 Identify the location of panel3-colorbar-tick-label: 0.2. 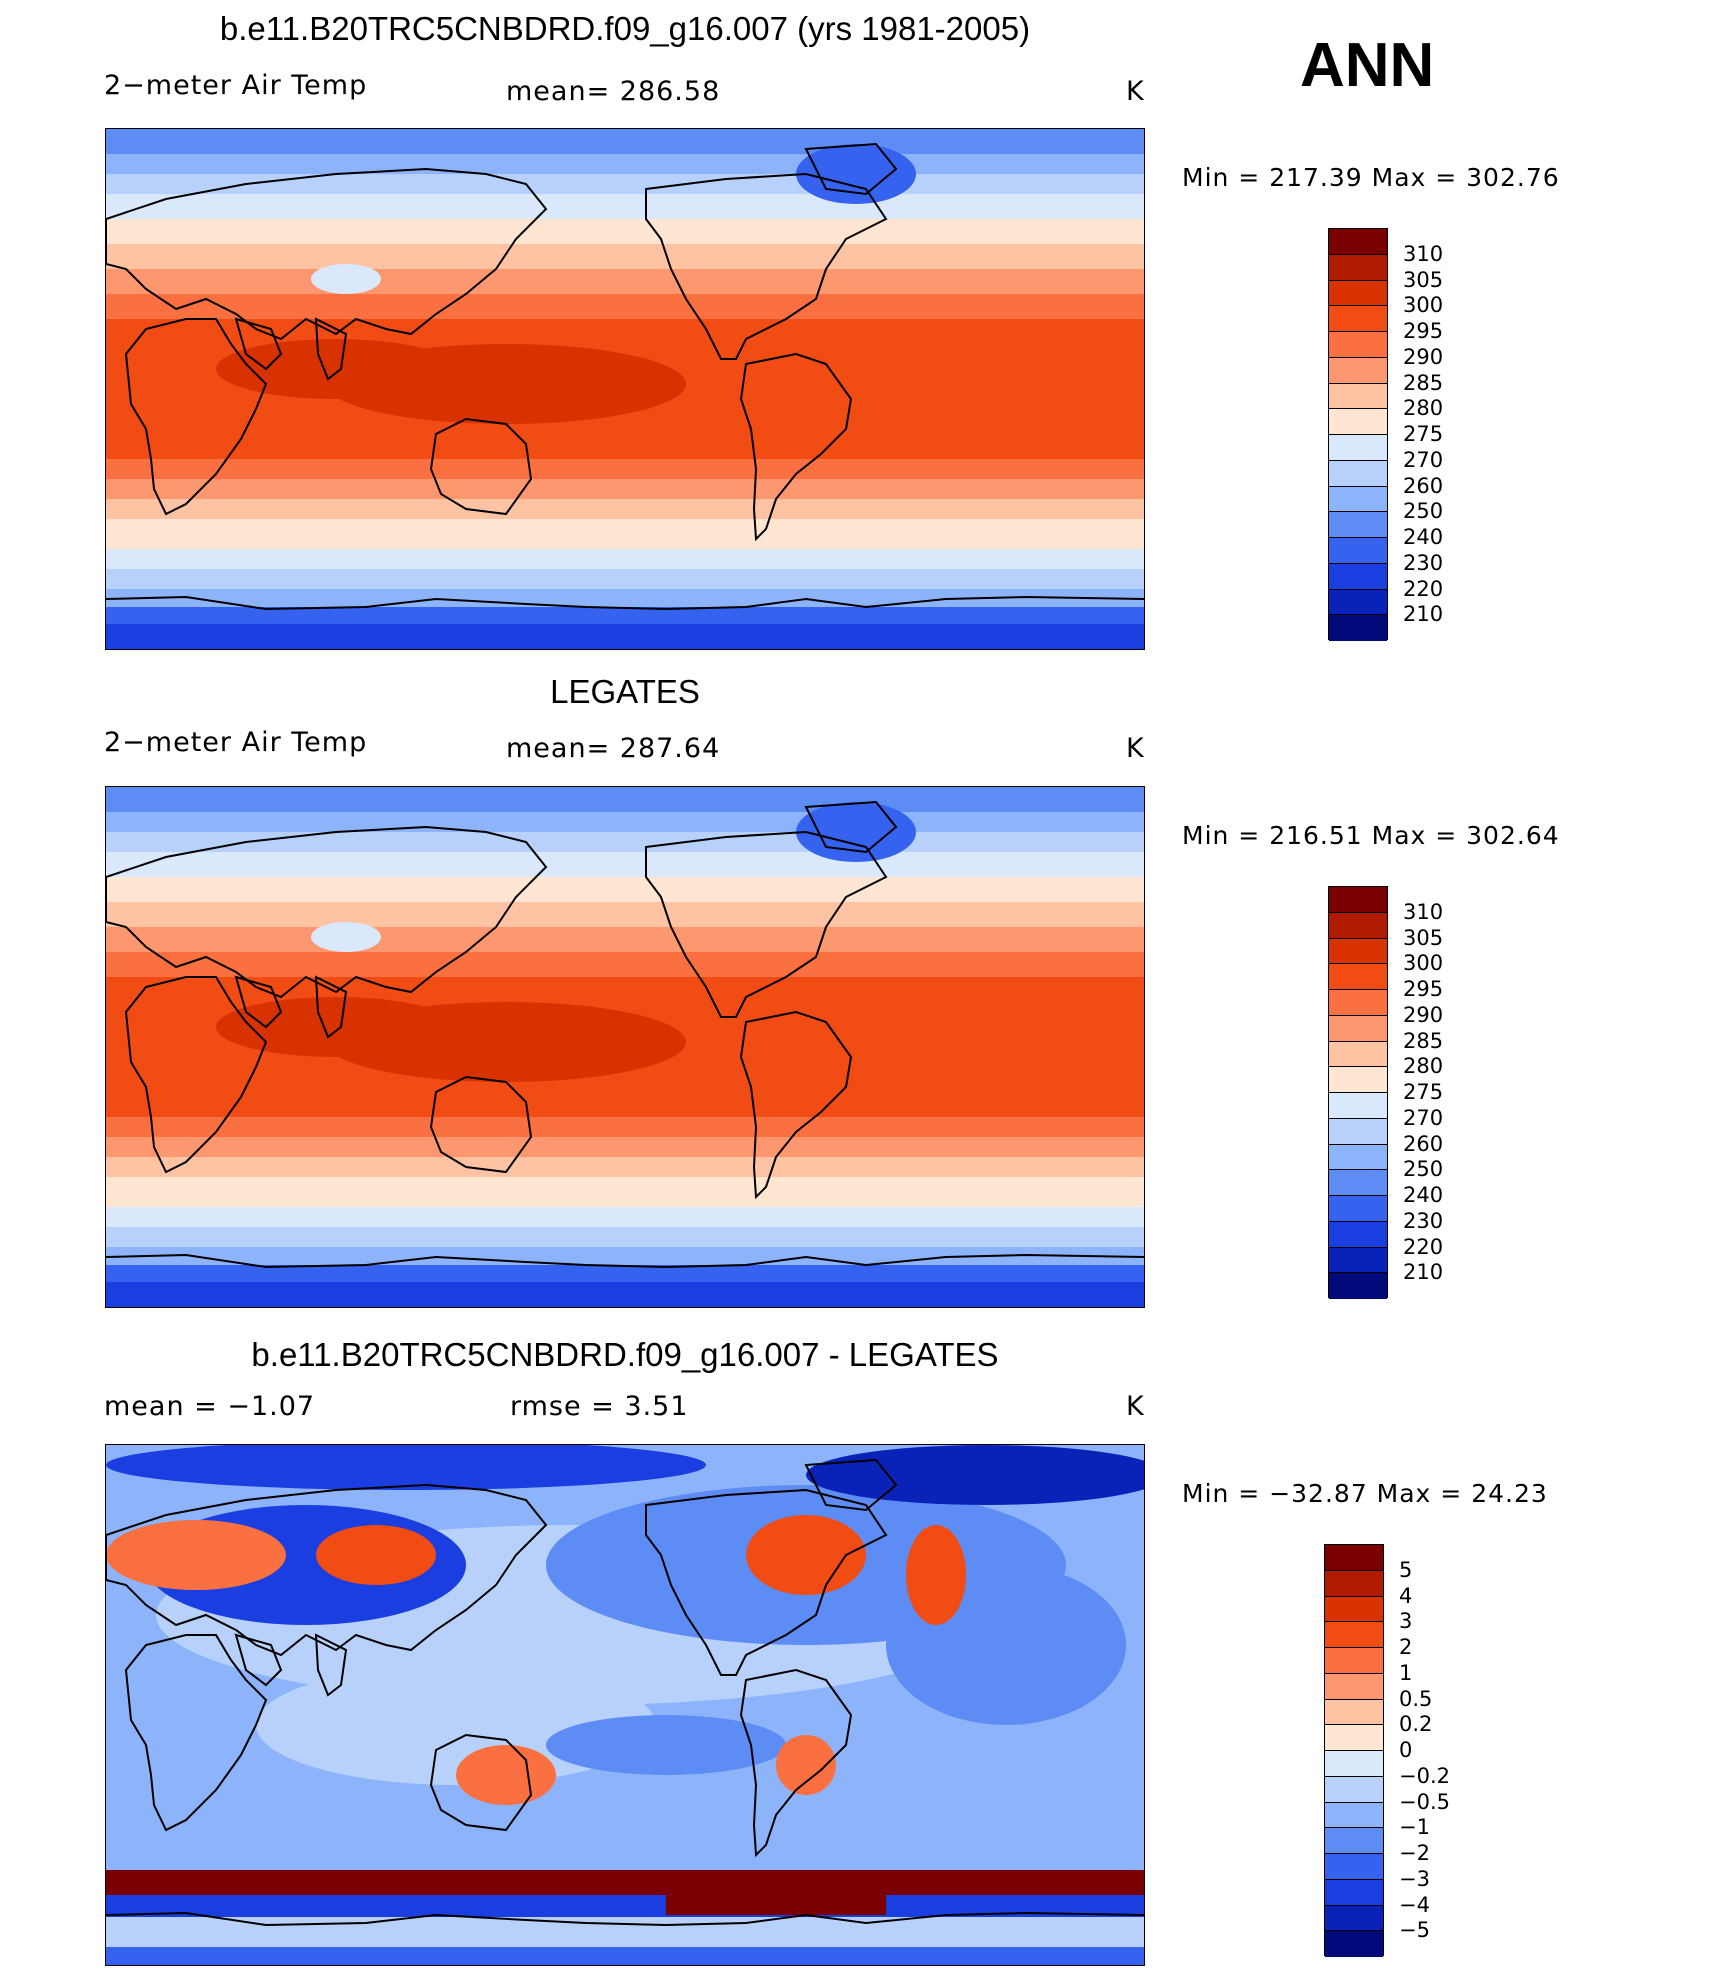
(1416, 1724).